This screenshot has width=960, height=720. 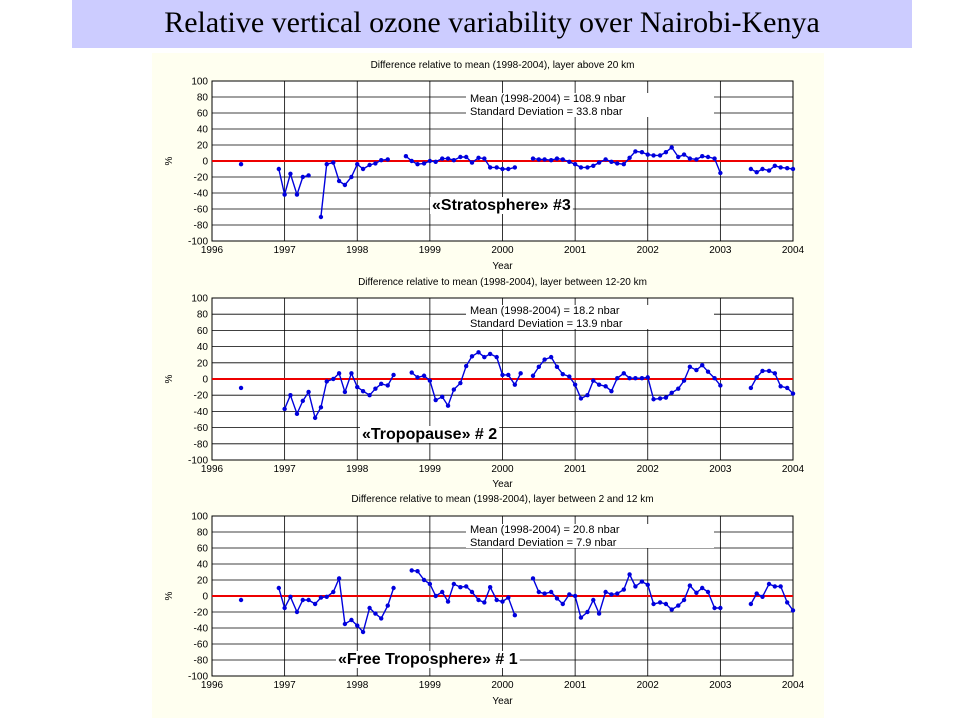 What do you see at coordinates (199, 82) in the screenshot?
I see `chart1-y-tick-label: 100` at bounding box center [199, 82].